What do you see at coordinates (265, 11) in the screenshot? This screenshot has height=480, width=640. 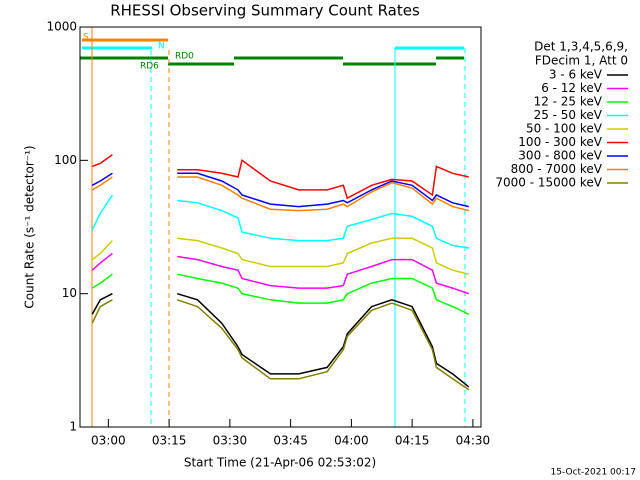 I see `chart-title: RHESSI Observing Summary Count Rates` at bounding box center [265, 11].